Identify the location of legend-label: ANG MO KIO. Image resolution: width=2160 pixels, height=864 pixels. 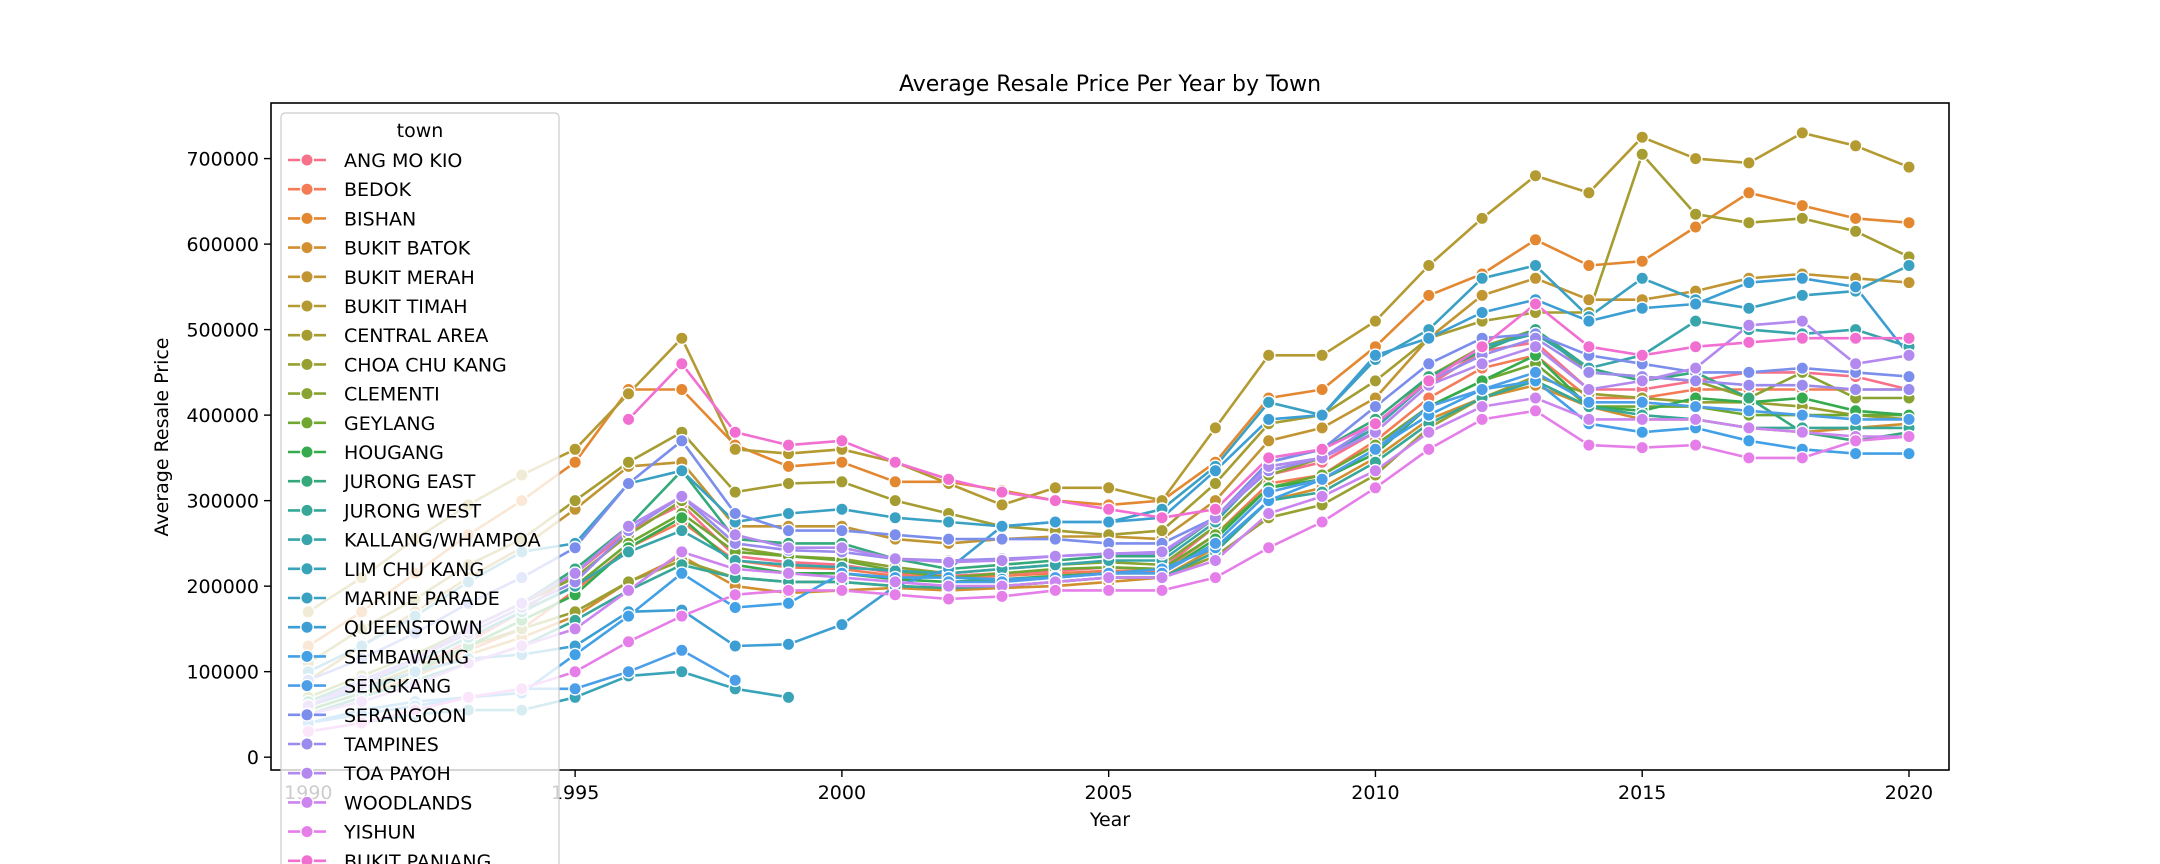
(403, 161).